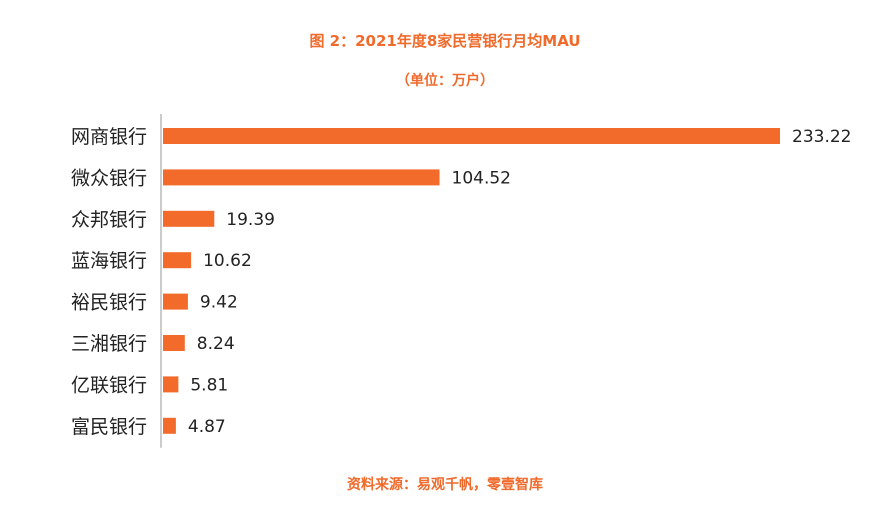  I want to click on chart-title: 图 2：2021年度8家民营银行月均MAU, so click(445, 41).